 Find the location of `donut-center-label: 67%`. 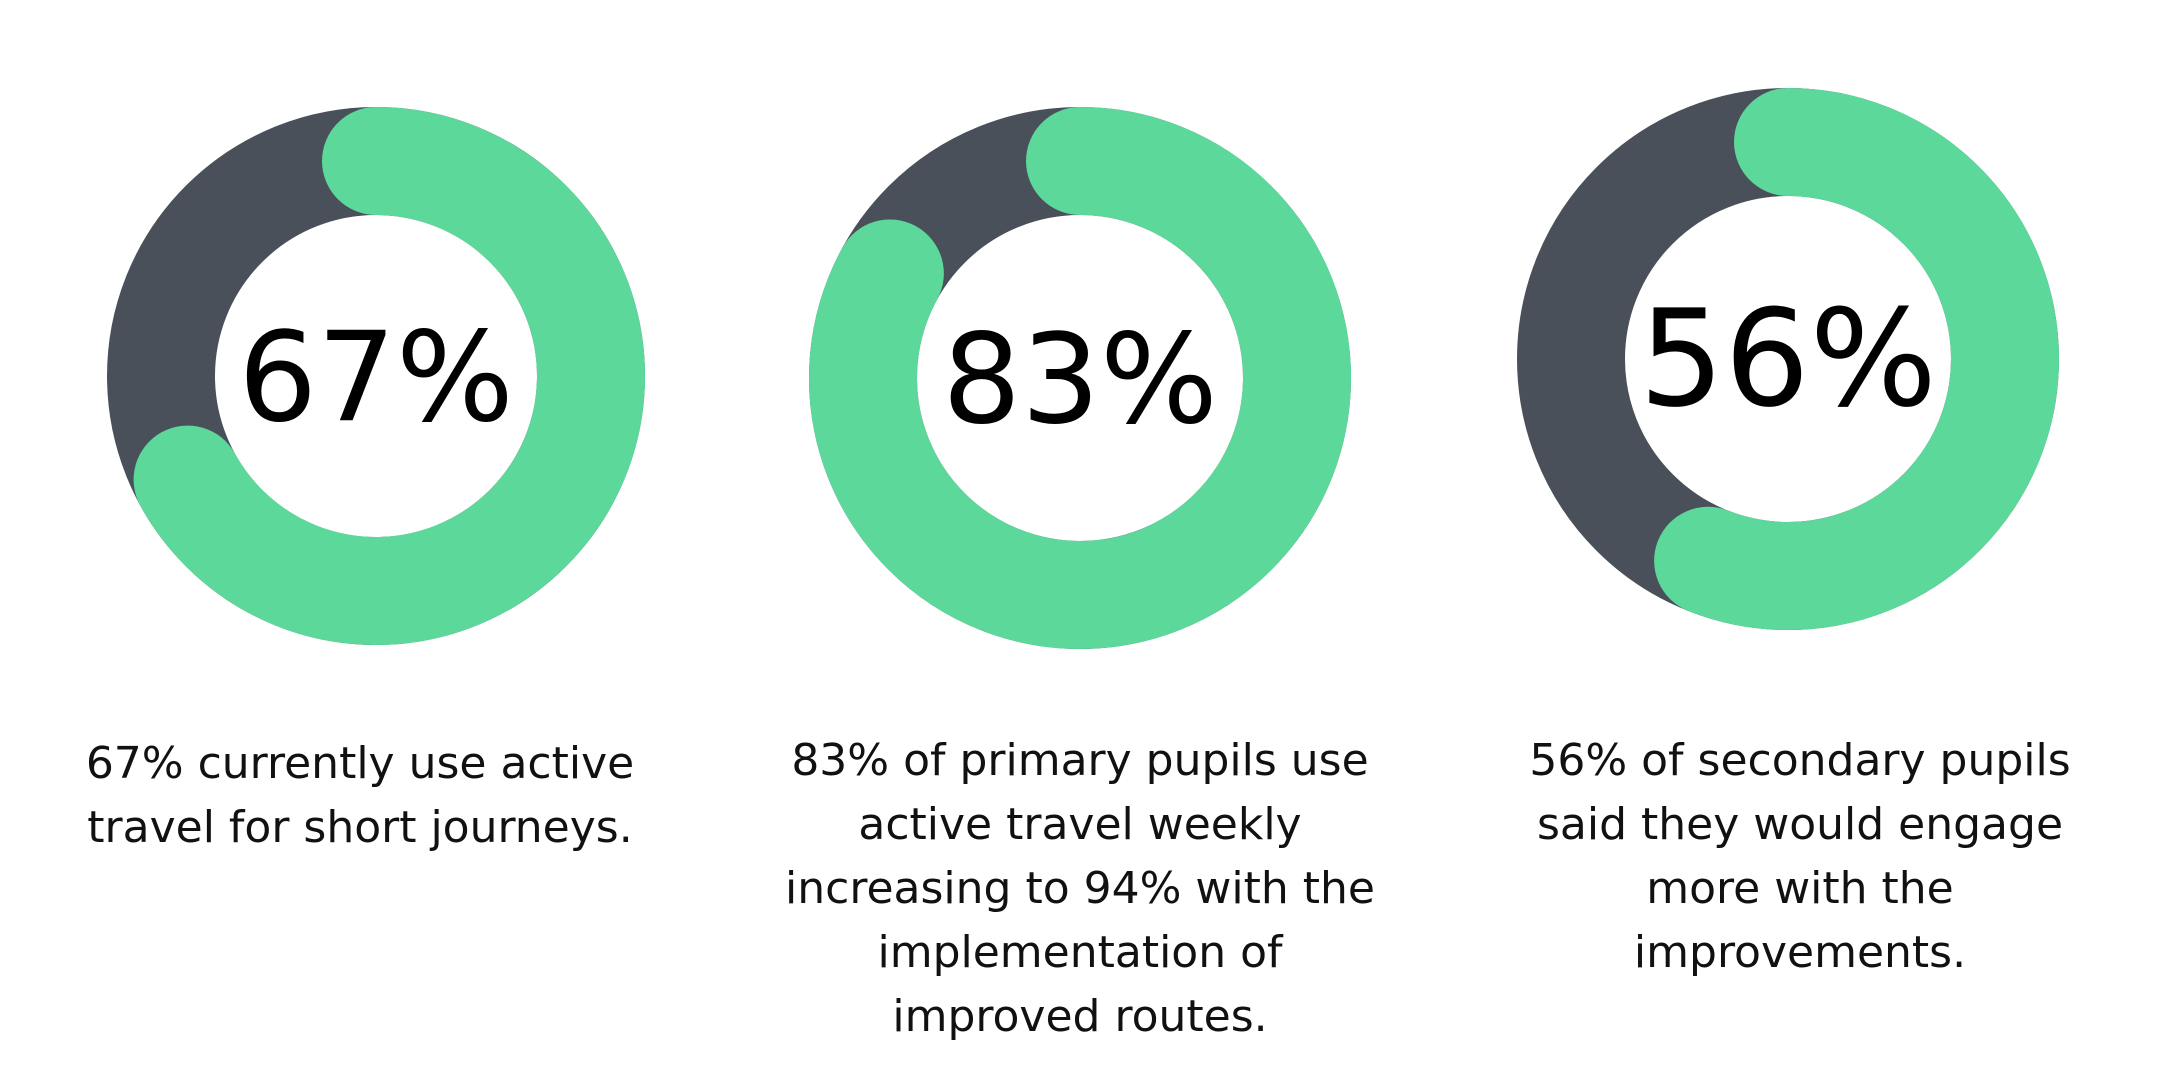

donut-center-label: 67% is located at coordinates (376, 378).